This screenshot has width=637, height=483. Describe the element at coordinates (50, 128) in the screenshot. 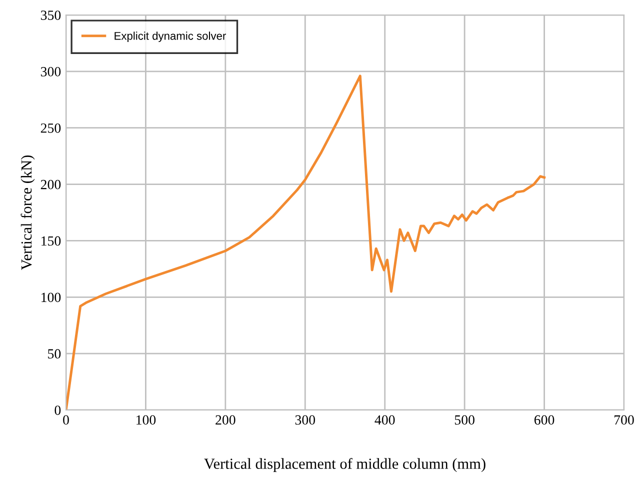

I see `y-tick-label: 250` at that location.